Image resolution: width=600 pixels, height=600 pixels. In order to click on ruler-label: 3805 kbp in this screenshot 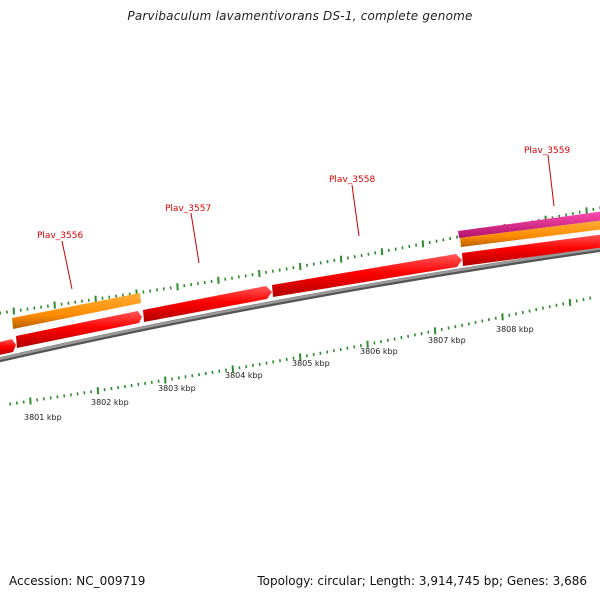, I will do `click(311, 363)`.